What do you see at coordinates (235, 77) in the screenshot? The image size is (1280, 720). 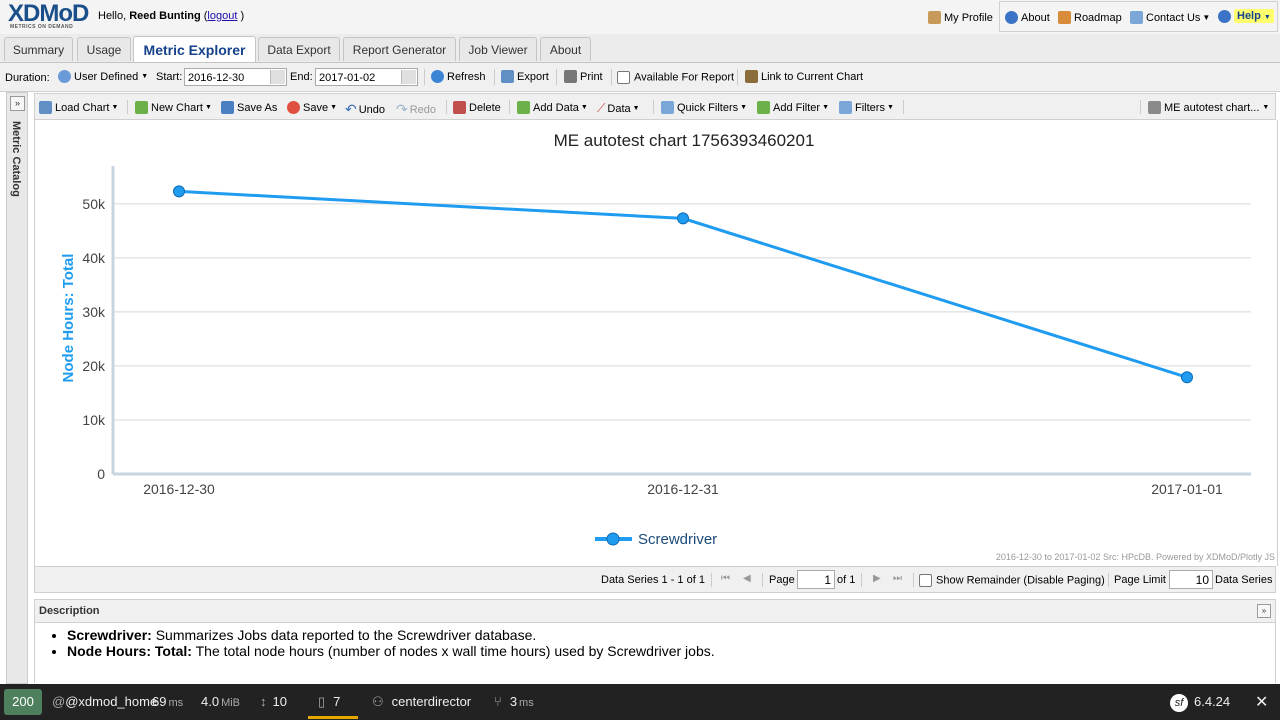 I see `start-date-field: 2016-12-30` at bounding box center [235, 77].